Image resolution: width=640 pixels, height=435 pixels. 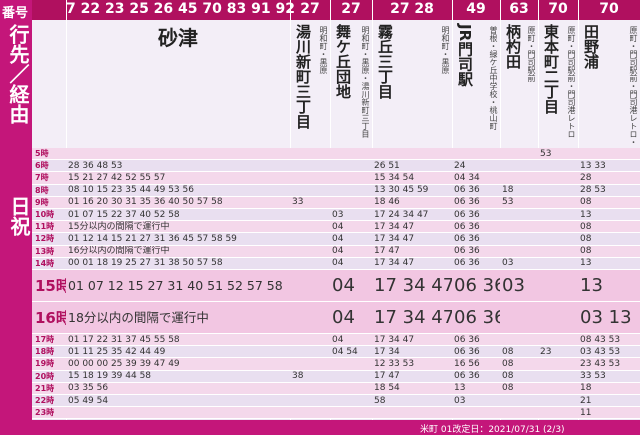 What do you see at coordinates (88, 388) in the screenshot?
I see `departure-times: 03 35 56` at bounding box center [88, 388].